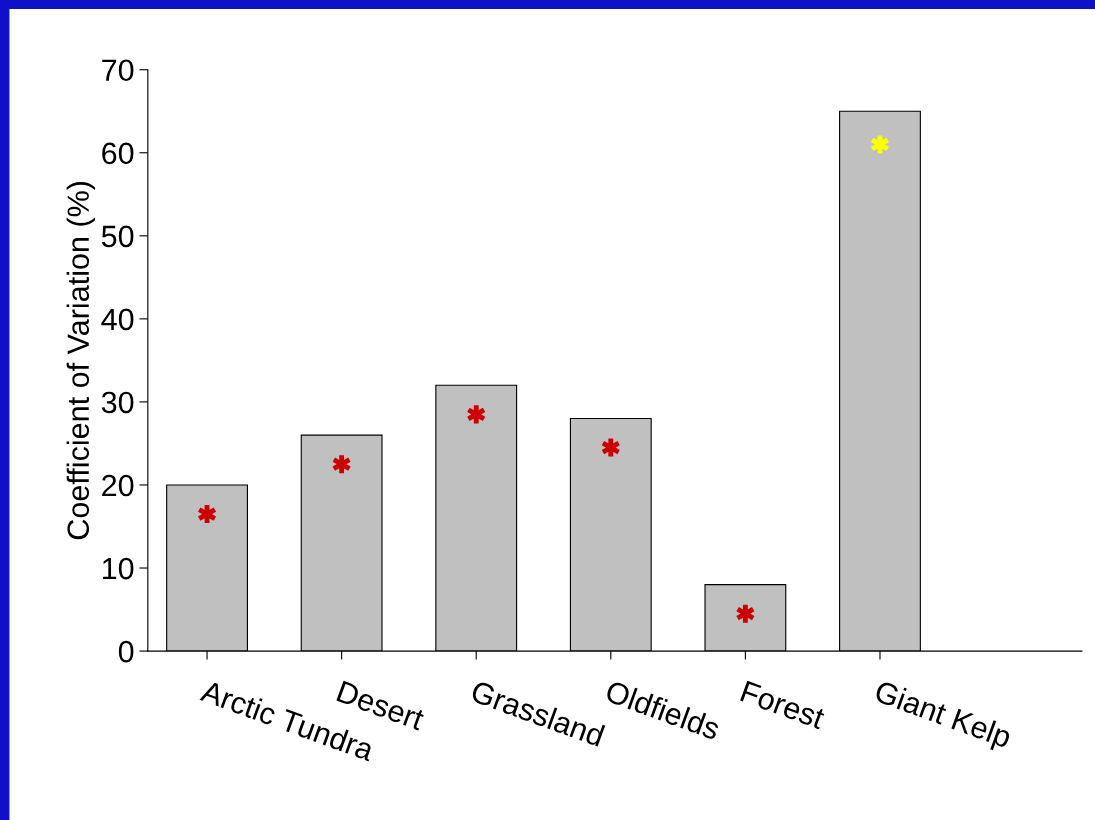 This screenshot has width=1095, height=820. I want to click on x-tick-label: Giant Kelp, so click(942, 716).